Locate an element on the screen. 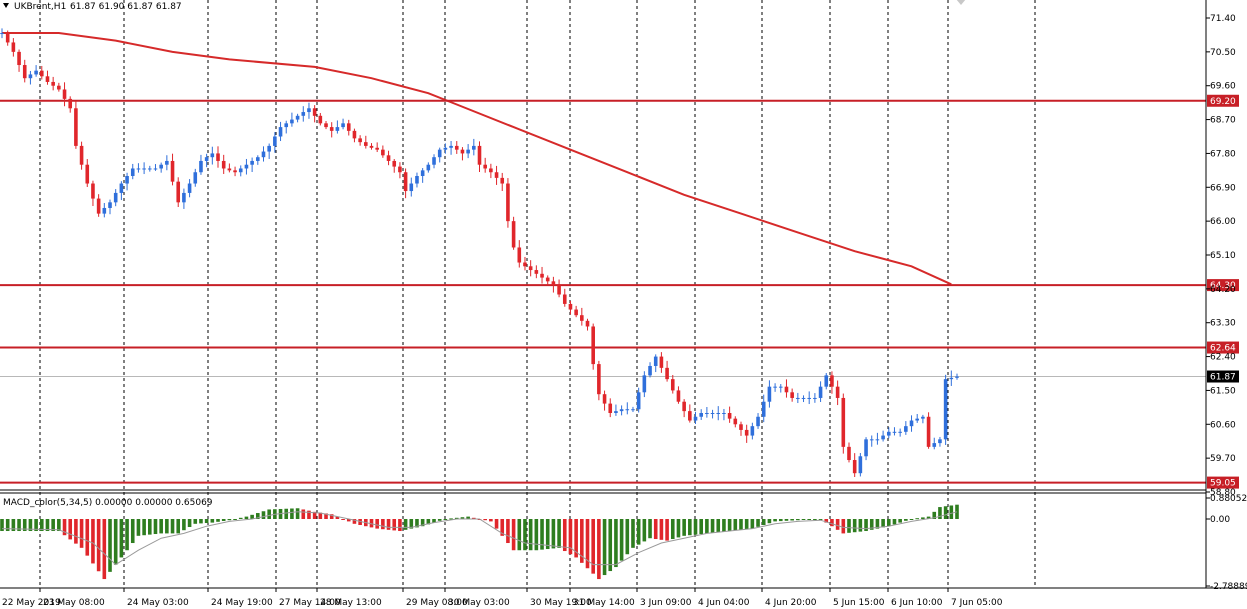 The height and width of the screenshot is (609, 1247). y-tick-label: 66.90 is located at coordinates (1223, 188).